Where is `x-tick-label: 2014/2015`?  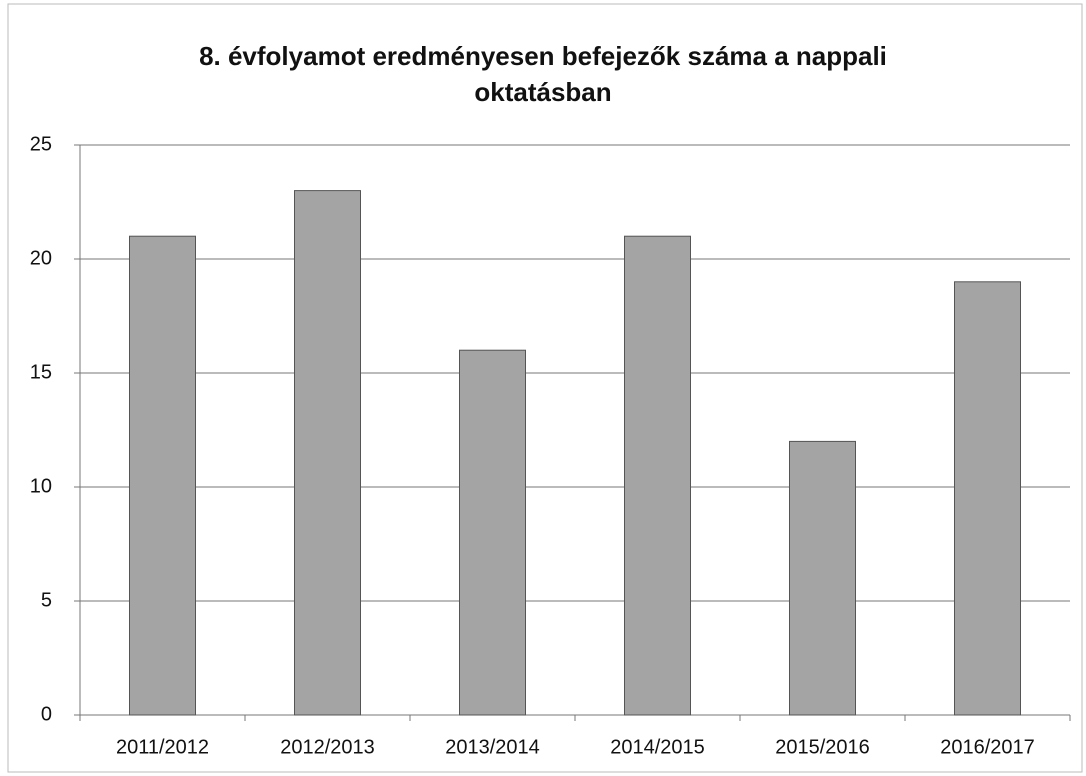 x-tick-label: 2014/2015 is located at coordinates (657, 747).